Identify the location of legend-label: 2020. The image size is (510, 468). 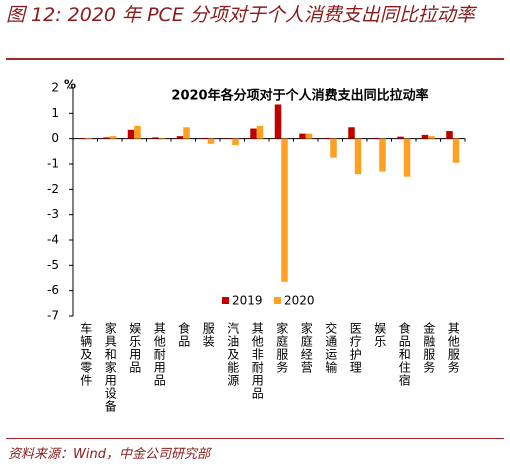
(299, 301).